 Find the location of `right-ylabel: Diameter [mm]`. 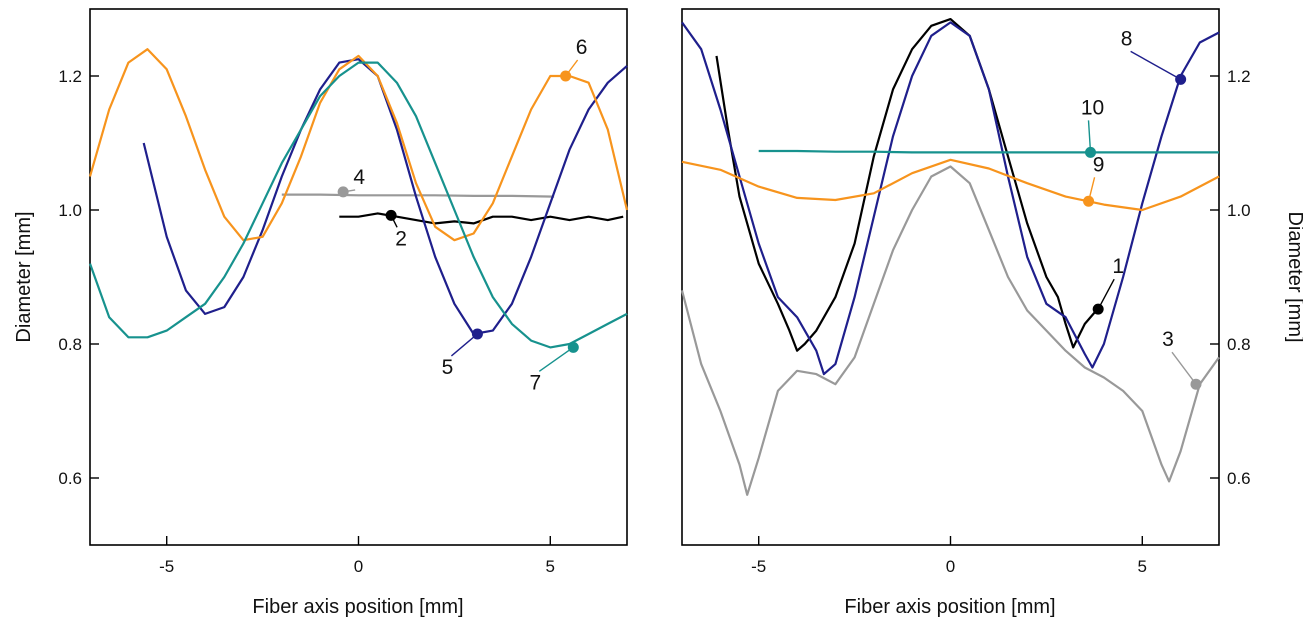

right-ylabel: Diameter [mm] is located at coordinates (1293, 276).